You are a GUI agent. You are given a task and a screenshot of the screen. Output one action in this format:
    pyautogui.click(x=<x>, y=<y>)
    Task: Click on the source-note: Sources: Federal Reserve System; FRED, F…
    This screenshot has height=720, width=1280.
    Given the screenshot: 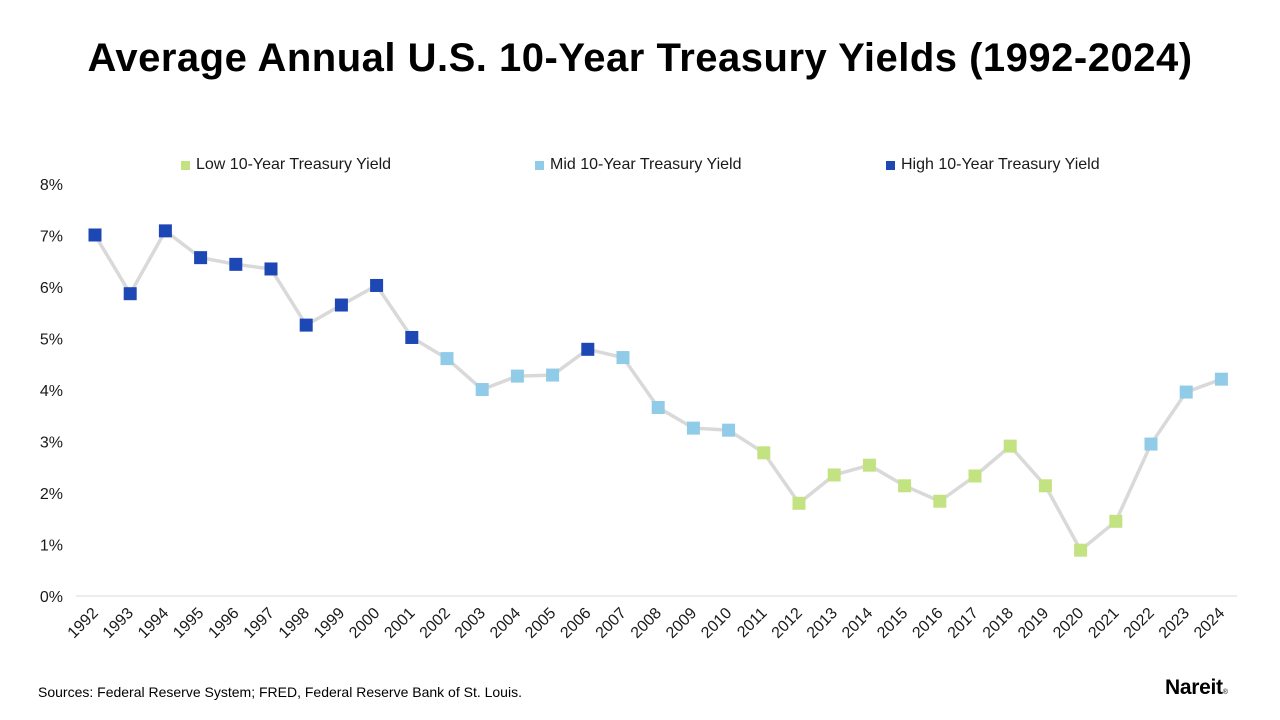 What is the action you would take?
    pyautogui.click(x=280, y=692)
    